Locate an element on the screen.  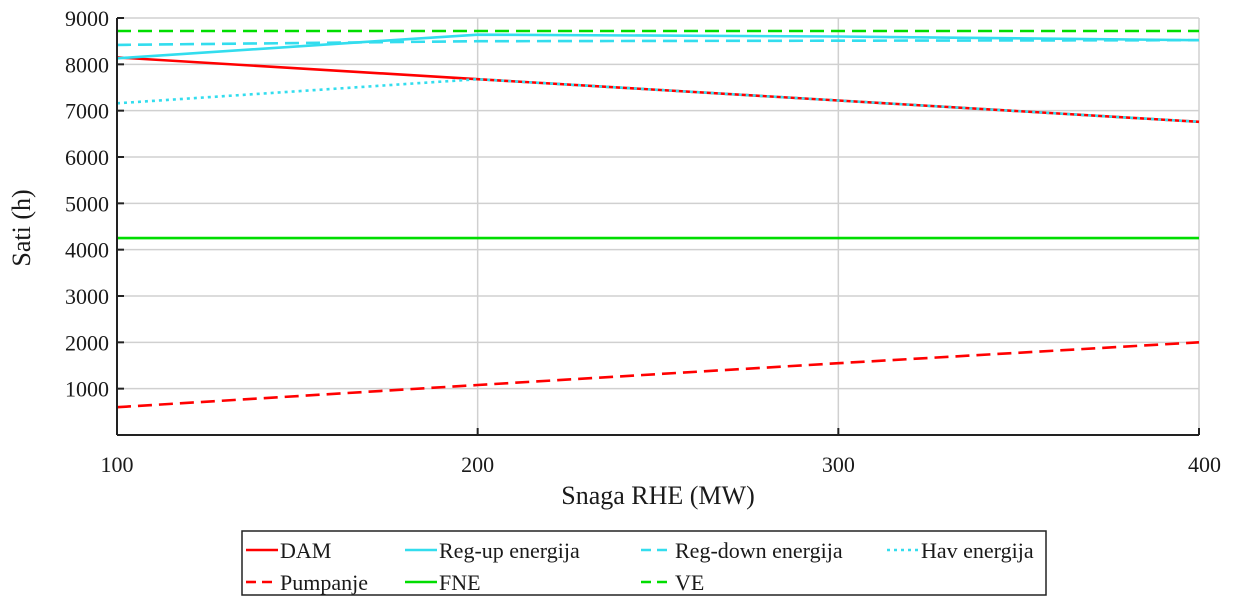
x-tick-label: 400 is located at coordinates (1204, 464).